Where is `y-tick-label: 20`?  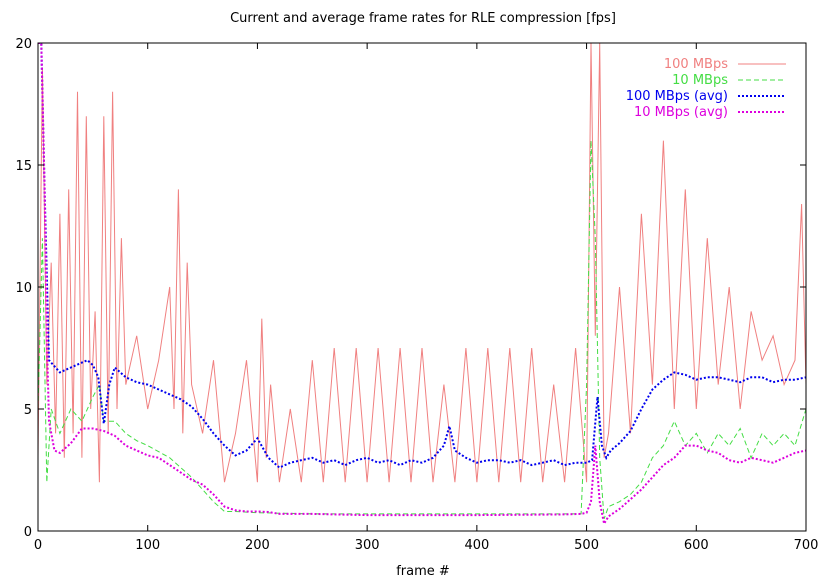 y-tick-label: 20 is located at coordinates (23, 44).